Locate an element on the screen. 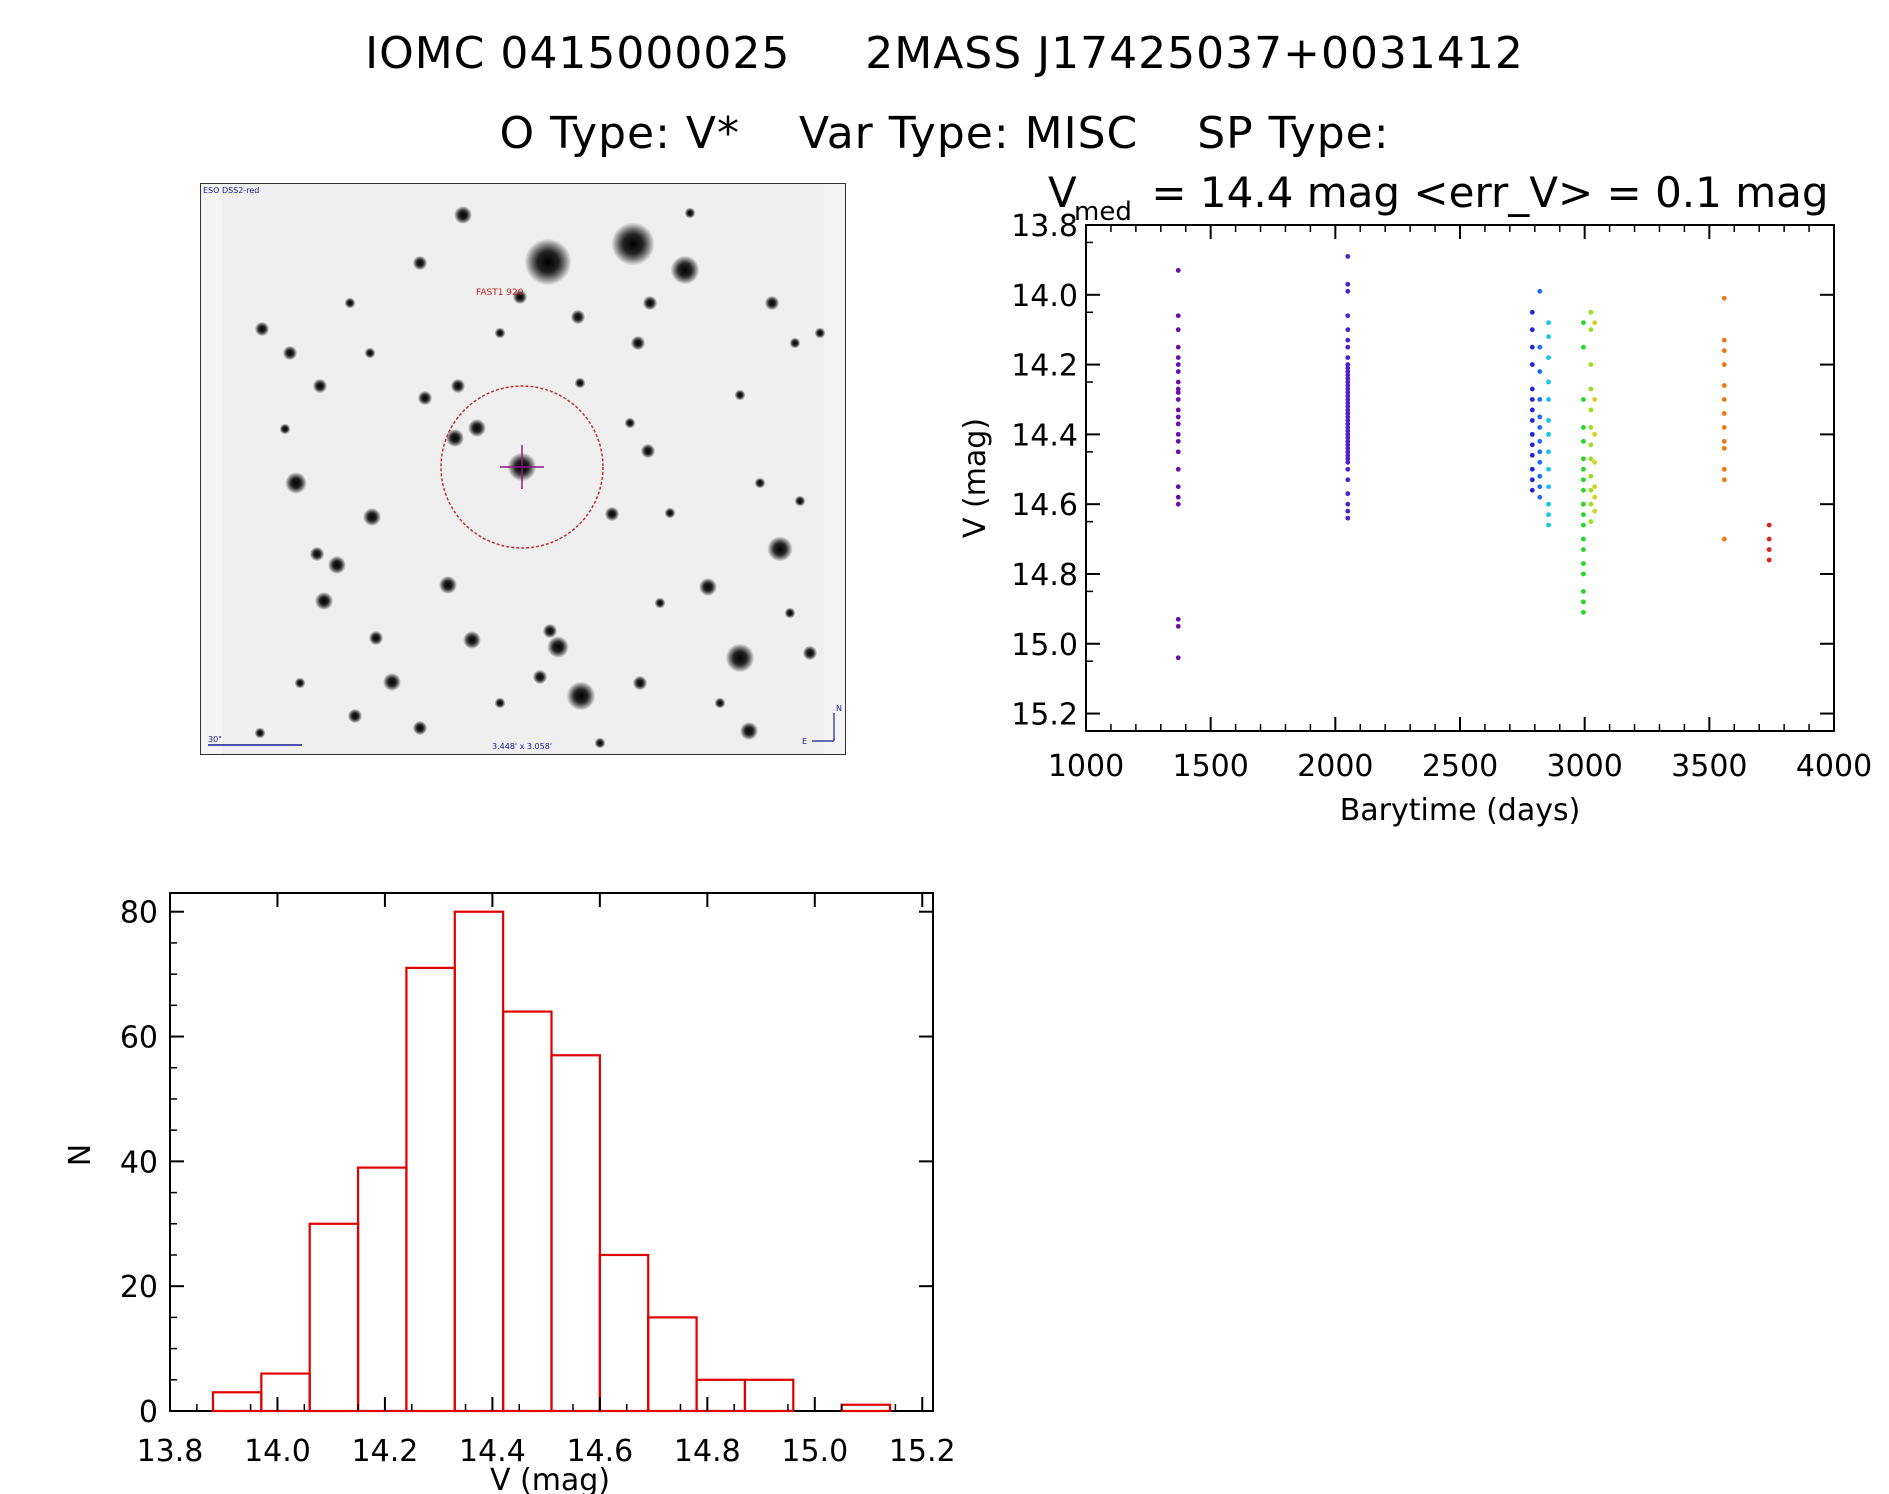  histogram-y-label: N is located at coordinates (80, 1155).